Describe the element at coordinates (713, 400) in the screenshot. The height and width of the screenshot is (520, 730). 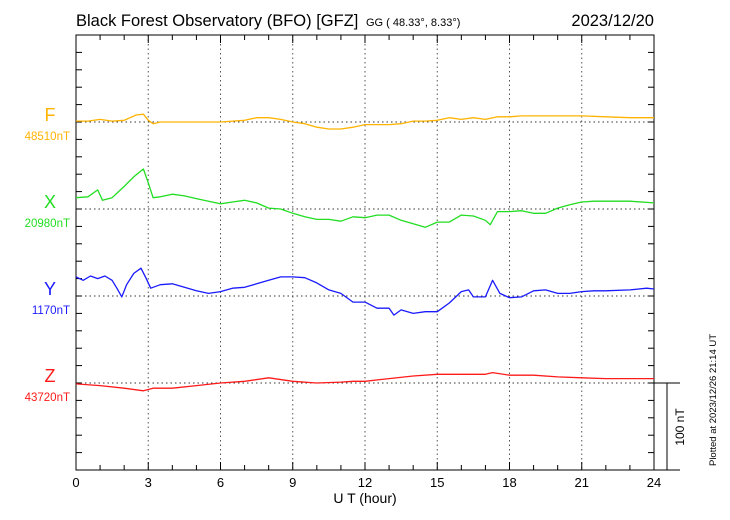
I see `plotted-timestamp: Plotted at 2023/12/26 21:14 UT` at that location.